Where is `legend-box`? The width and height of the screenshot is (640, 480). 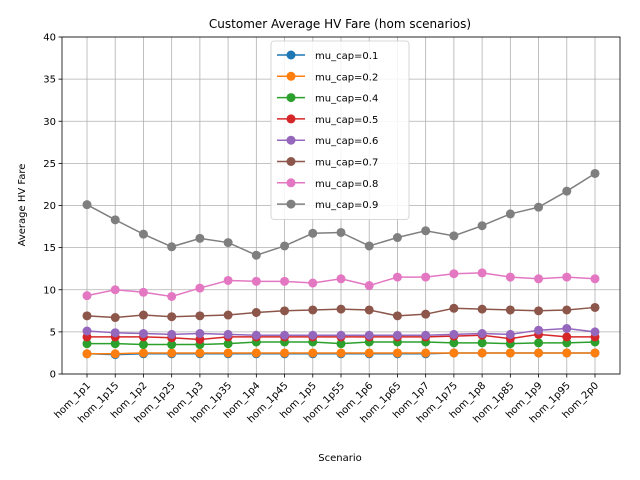 legend-box is located at coordinates (340, 130).